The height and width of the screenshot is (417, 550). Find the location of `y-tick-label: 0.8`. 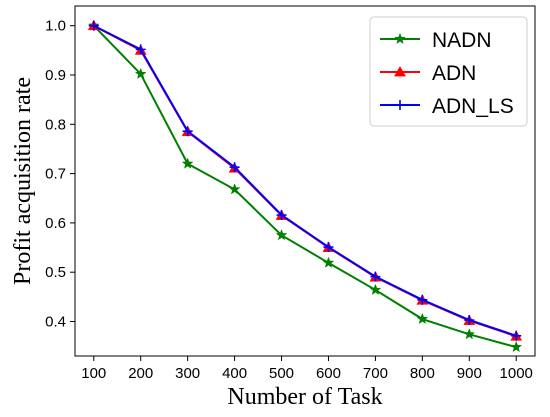

y-tick-label: 0.8 is located at coordinates (55, 124).